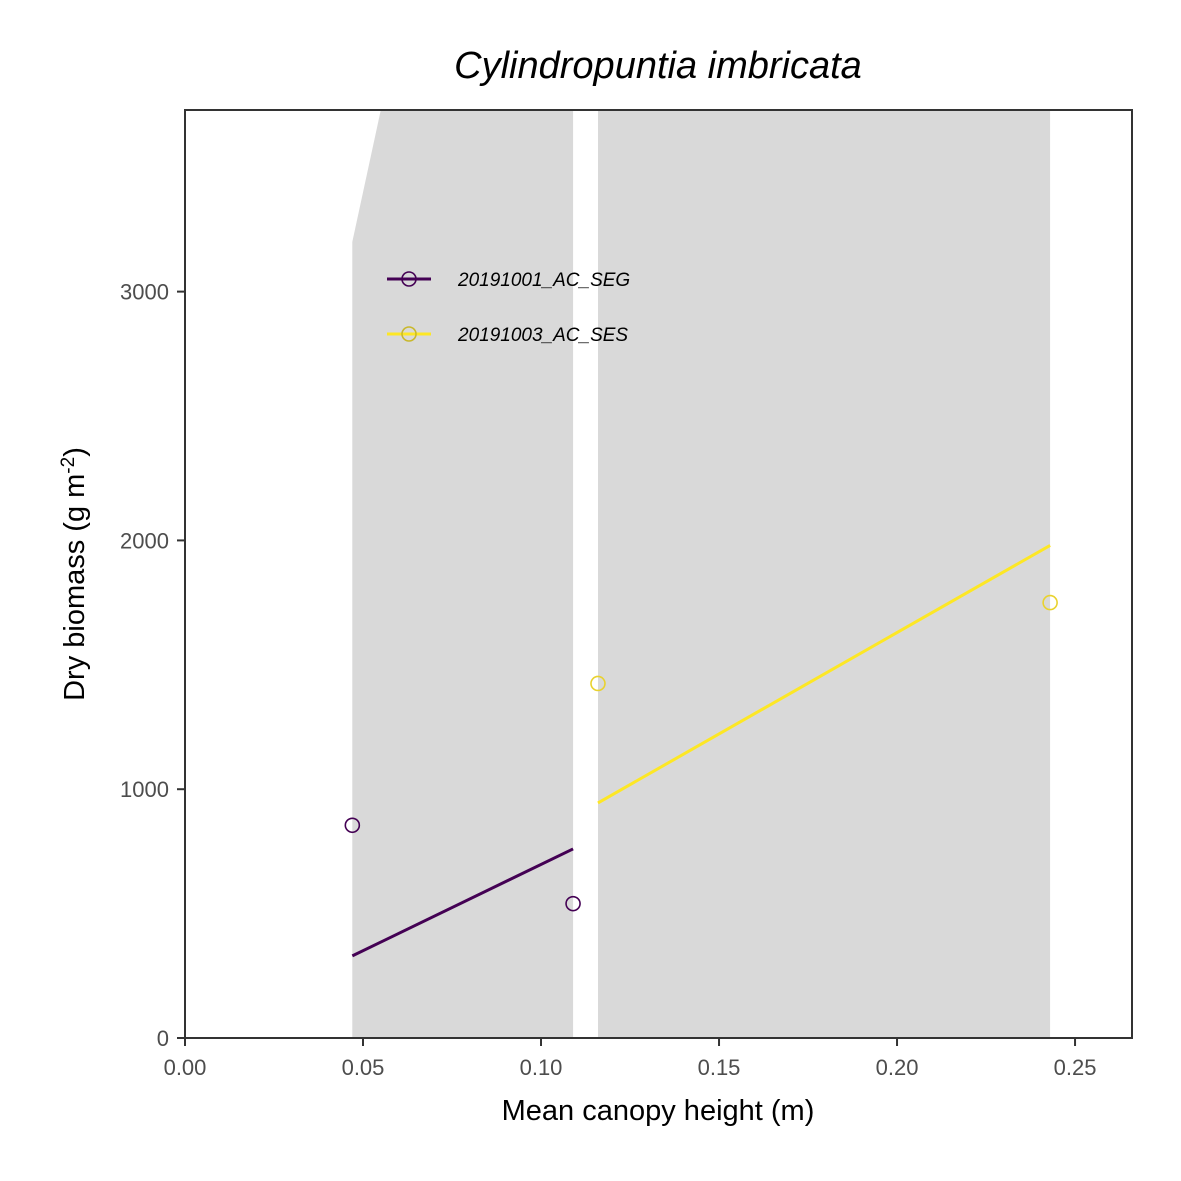  Describe the element at coordinates (897, 1067) in the screenshot. I see `x-tick-label: 0.20` at that location.